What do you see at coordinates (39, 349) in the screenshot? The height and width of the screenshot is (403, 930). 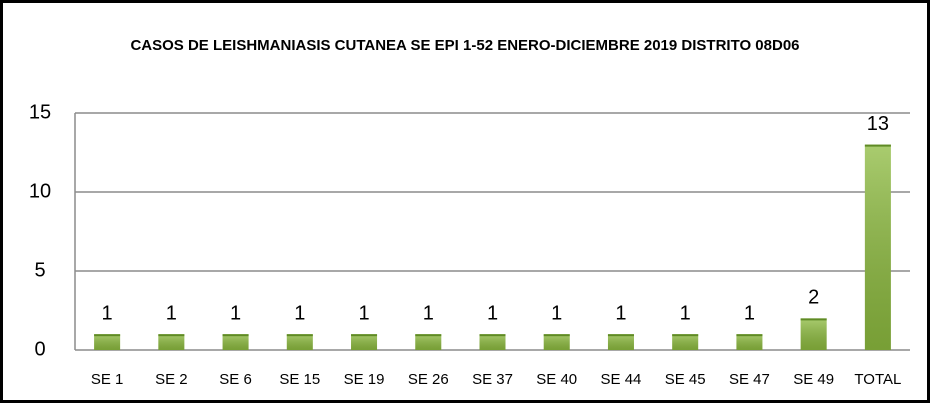 I see `y-tick-label: 0` at bounding box center [39, 349].